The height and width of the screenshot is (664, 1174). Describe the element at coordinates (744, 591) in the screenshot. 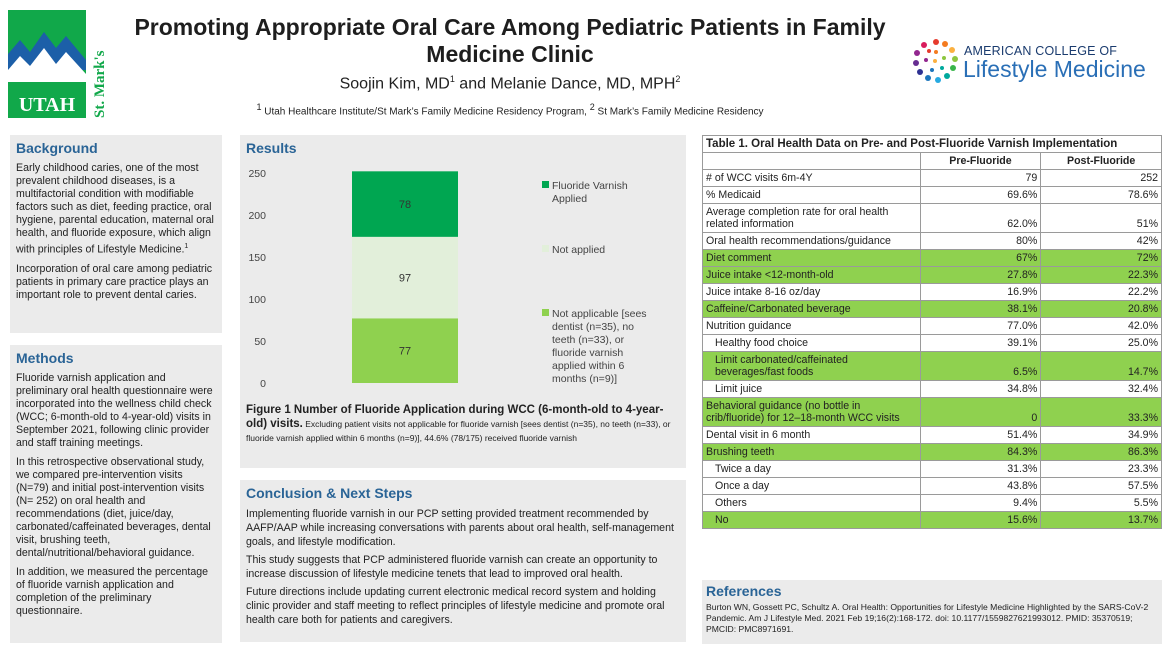

I see `references-heading: References` at that location.